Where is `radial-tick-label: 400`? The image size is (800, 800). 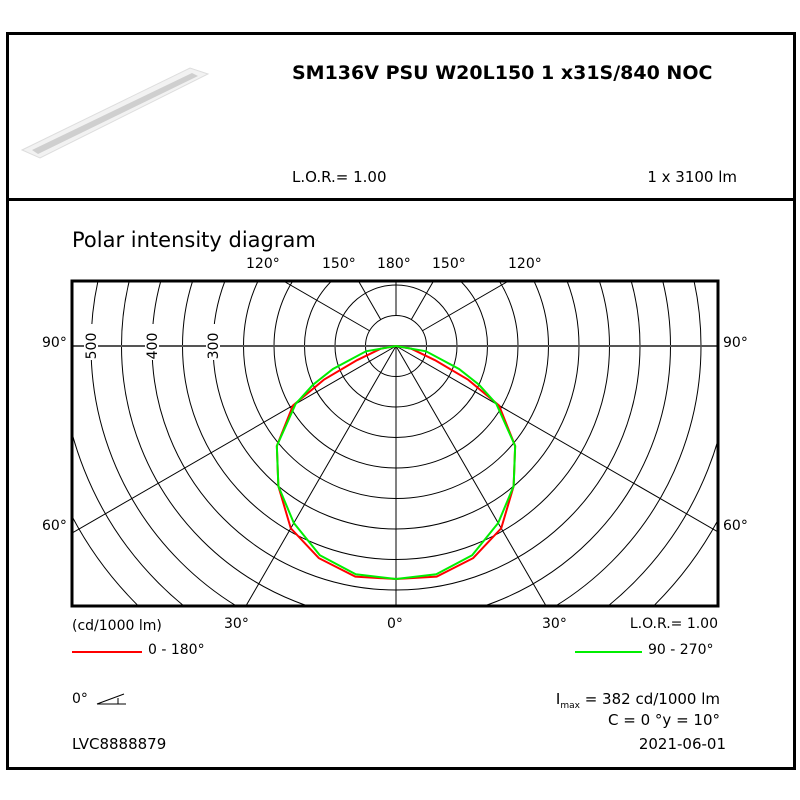
radial-tick-label: 400 is located at coordinates (153, 346).